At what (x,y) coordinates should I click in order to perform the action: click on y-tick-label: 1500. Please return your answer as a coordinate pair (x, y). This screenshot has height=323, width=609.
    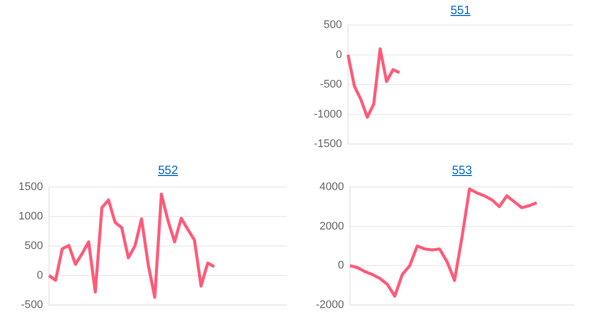
    Looking at the image, I should click on (30, 187).